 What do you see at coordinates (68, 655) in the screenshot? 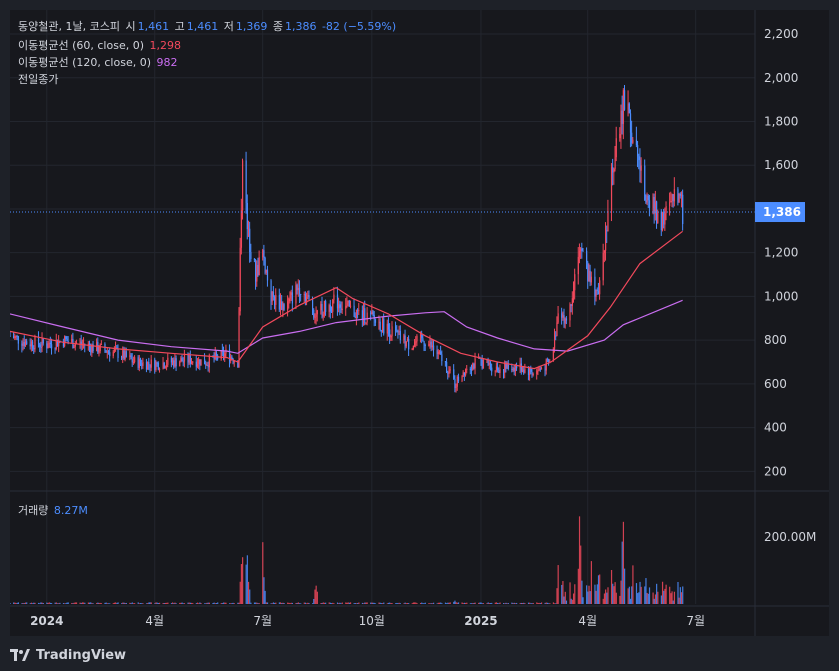
I see `tradingview-logo: TradingView` at bounding box center [68, 655].